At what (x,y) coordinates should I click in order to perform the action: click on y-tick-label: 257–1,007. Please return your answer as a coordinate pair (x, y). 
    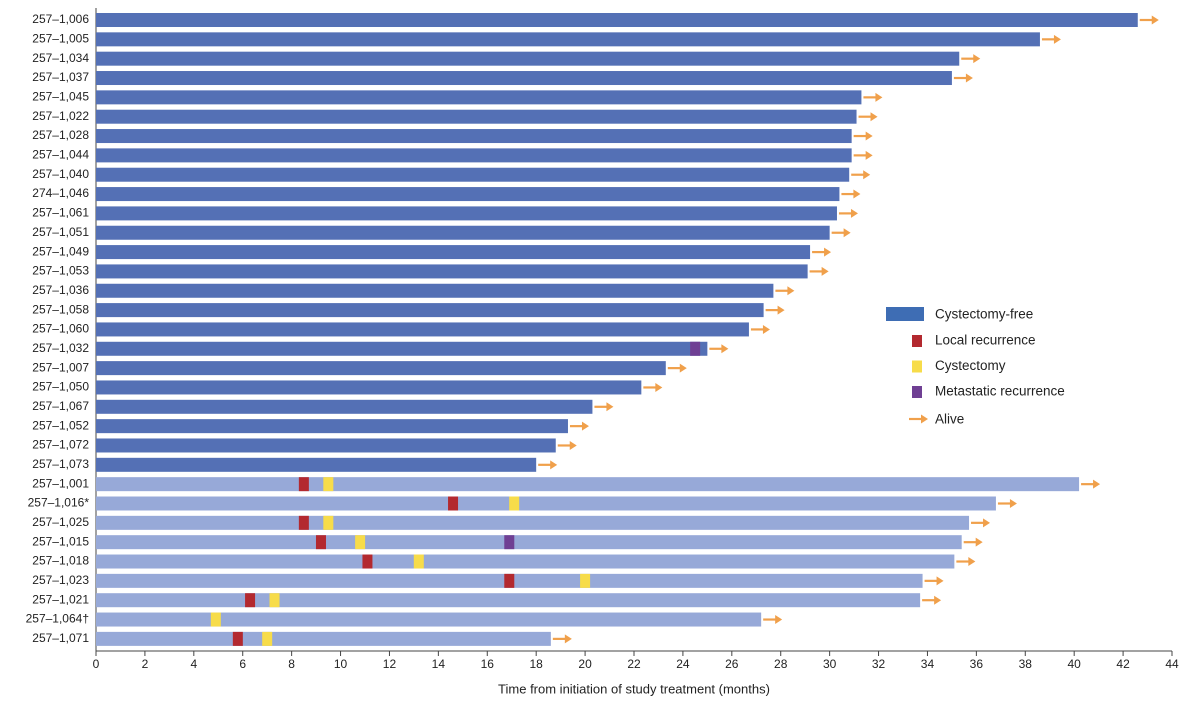
    Looking at the image, I should click on (60, 367).